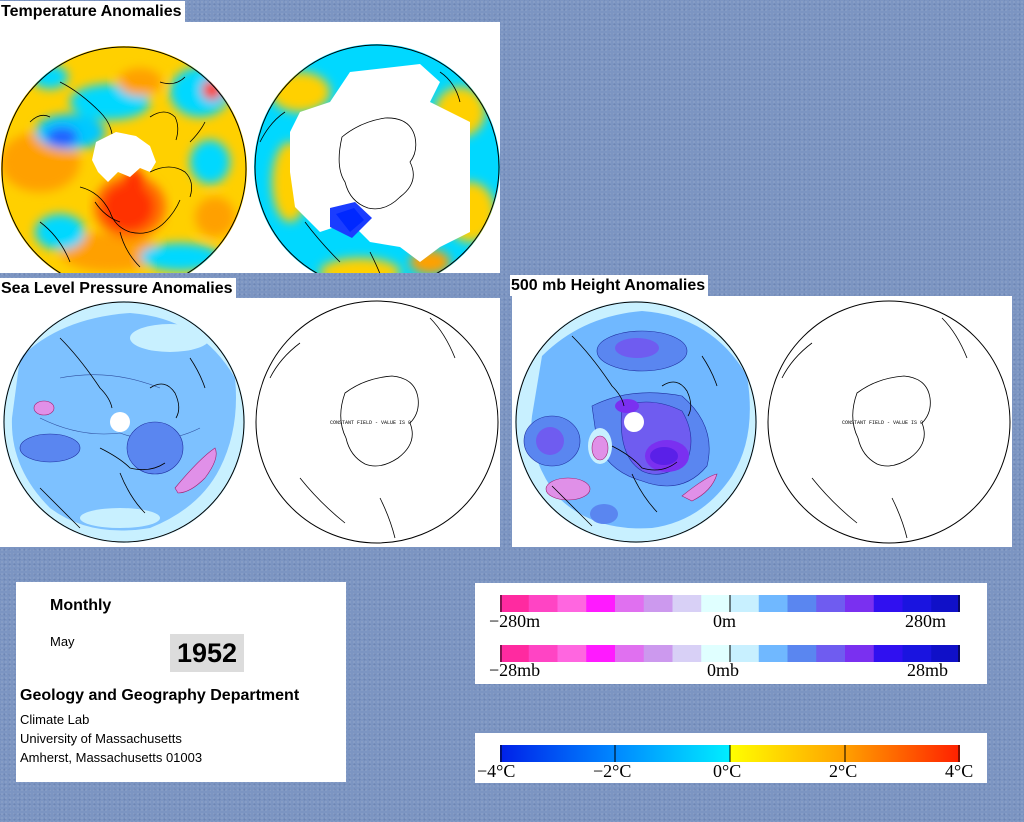 The image size is (1024, 822). Describe the element at coordinates (92, 11) in the screenshot. I see `temperature-anomalies-title: Temperature Anomalies` at that location.